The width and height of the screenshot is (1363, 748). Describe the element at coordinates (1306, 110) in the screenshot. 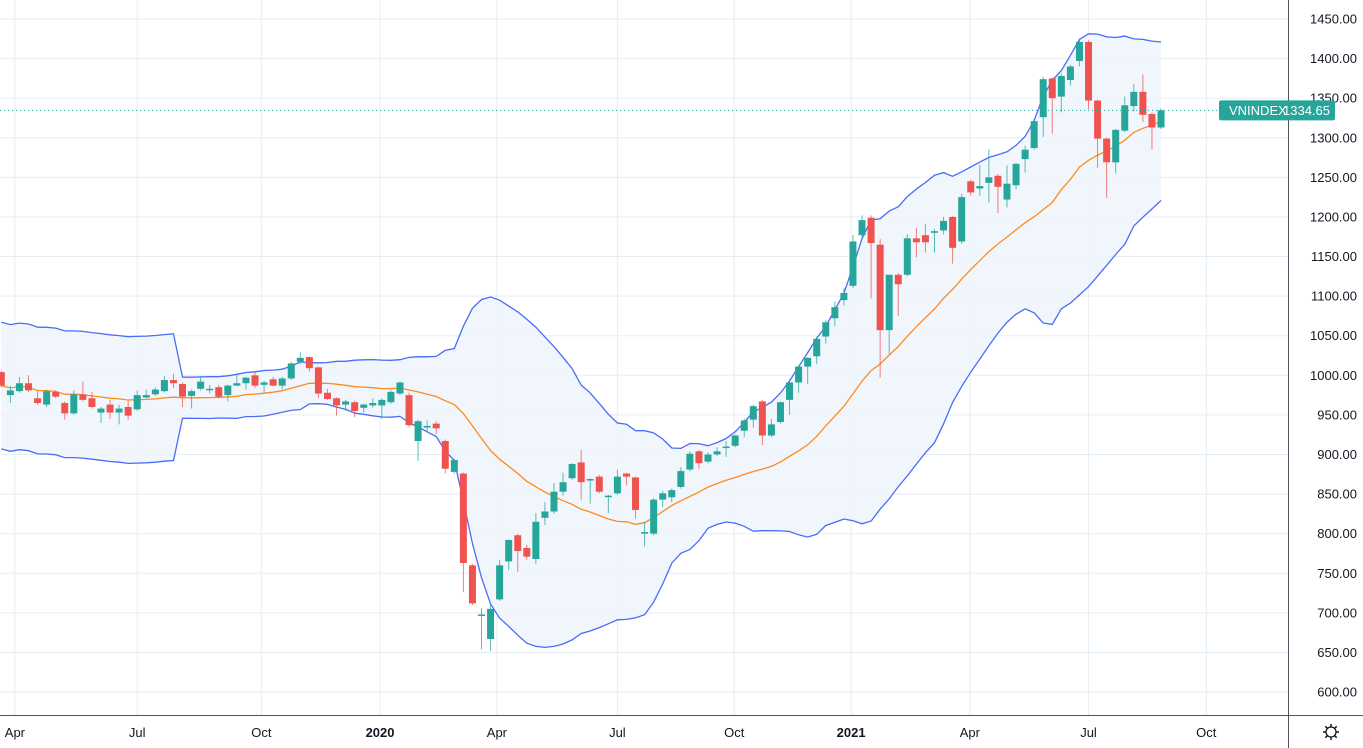

I see `last-price-value: 1334.65` at that location.